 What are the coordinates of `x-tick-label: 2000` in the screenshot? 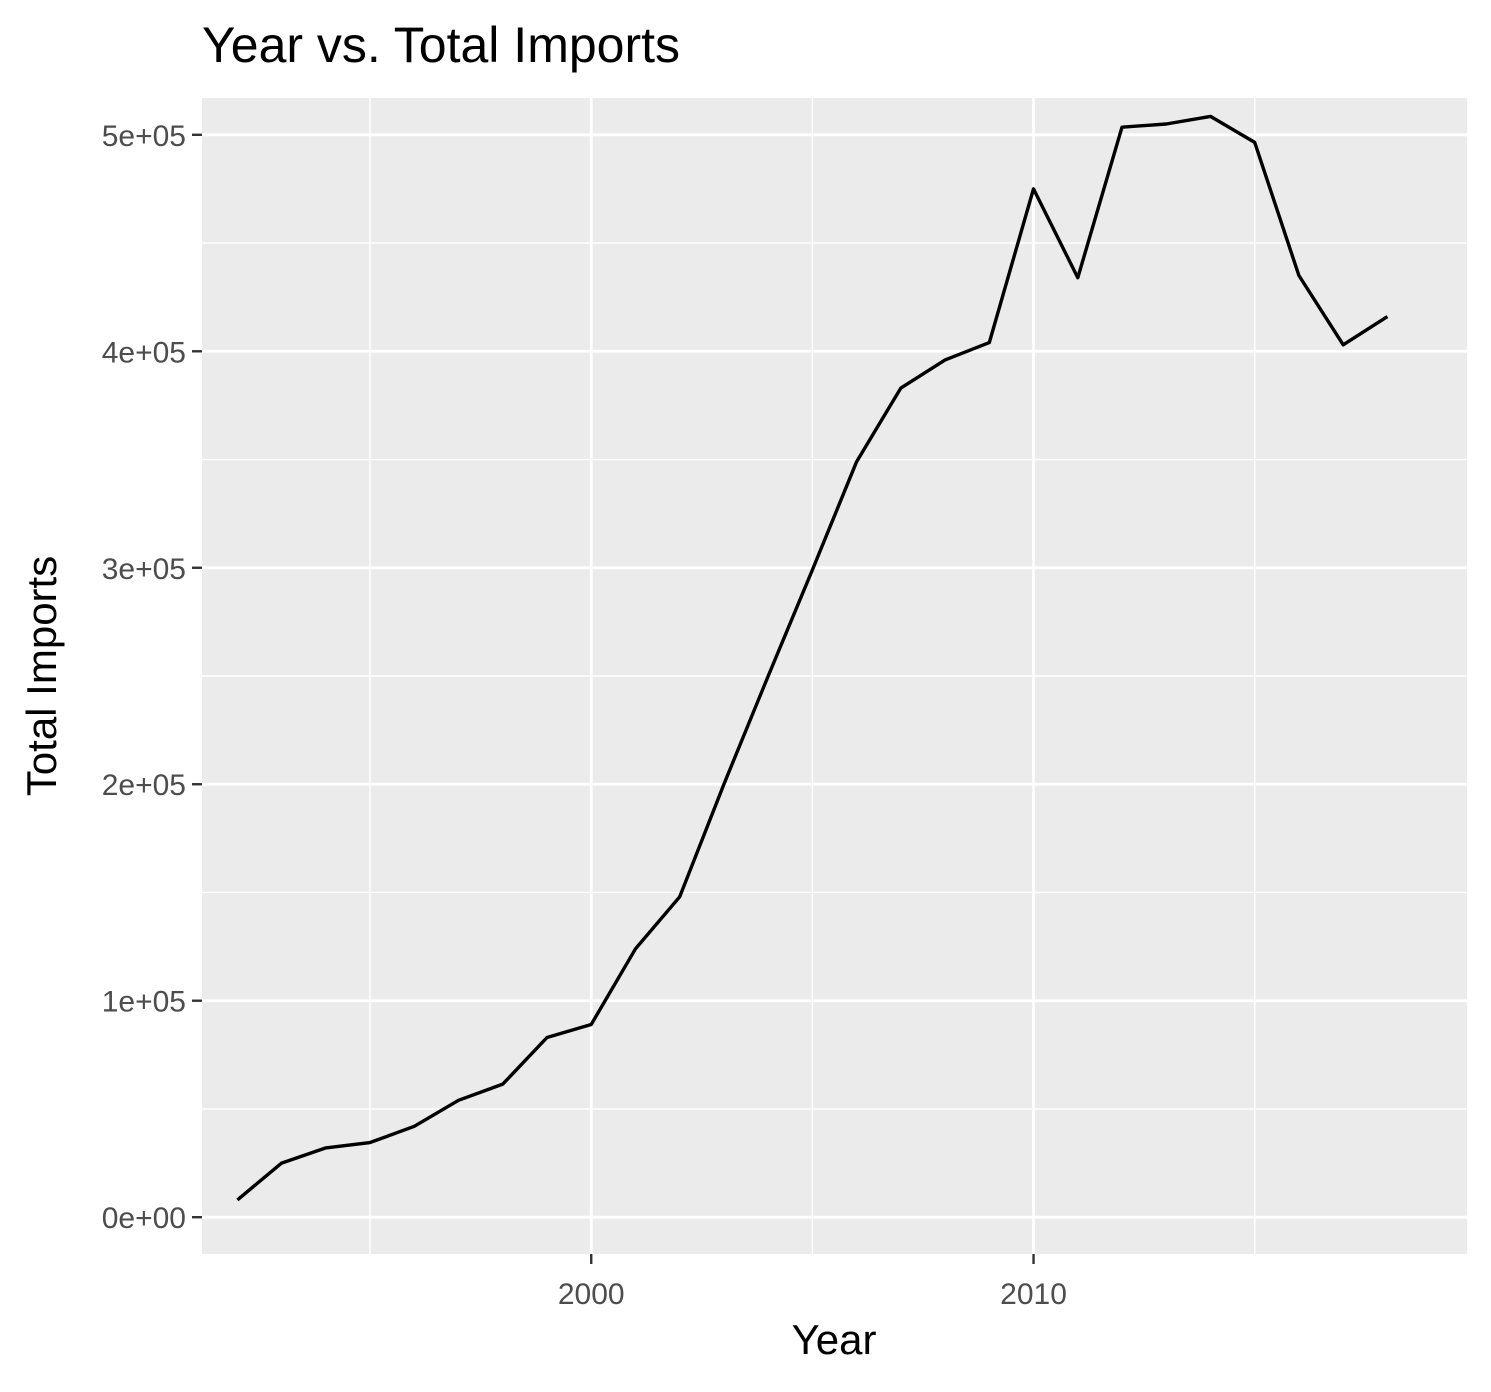 It's located at (591, 1294).